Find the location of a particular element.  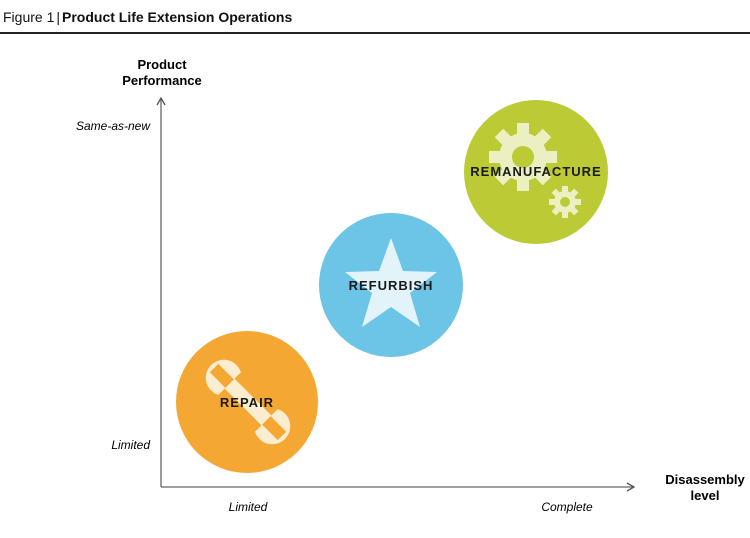

repair-node: REPAIR is located at coordinates (247, 402).